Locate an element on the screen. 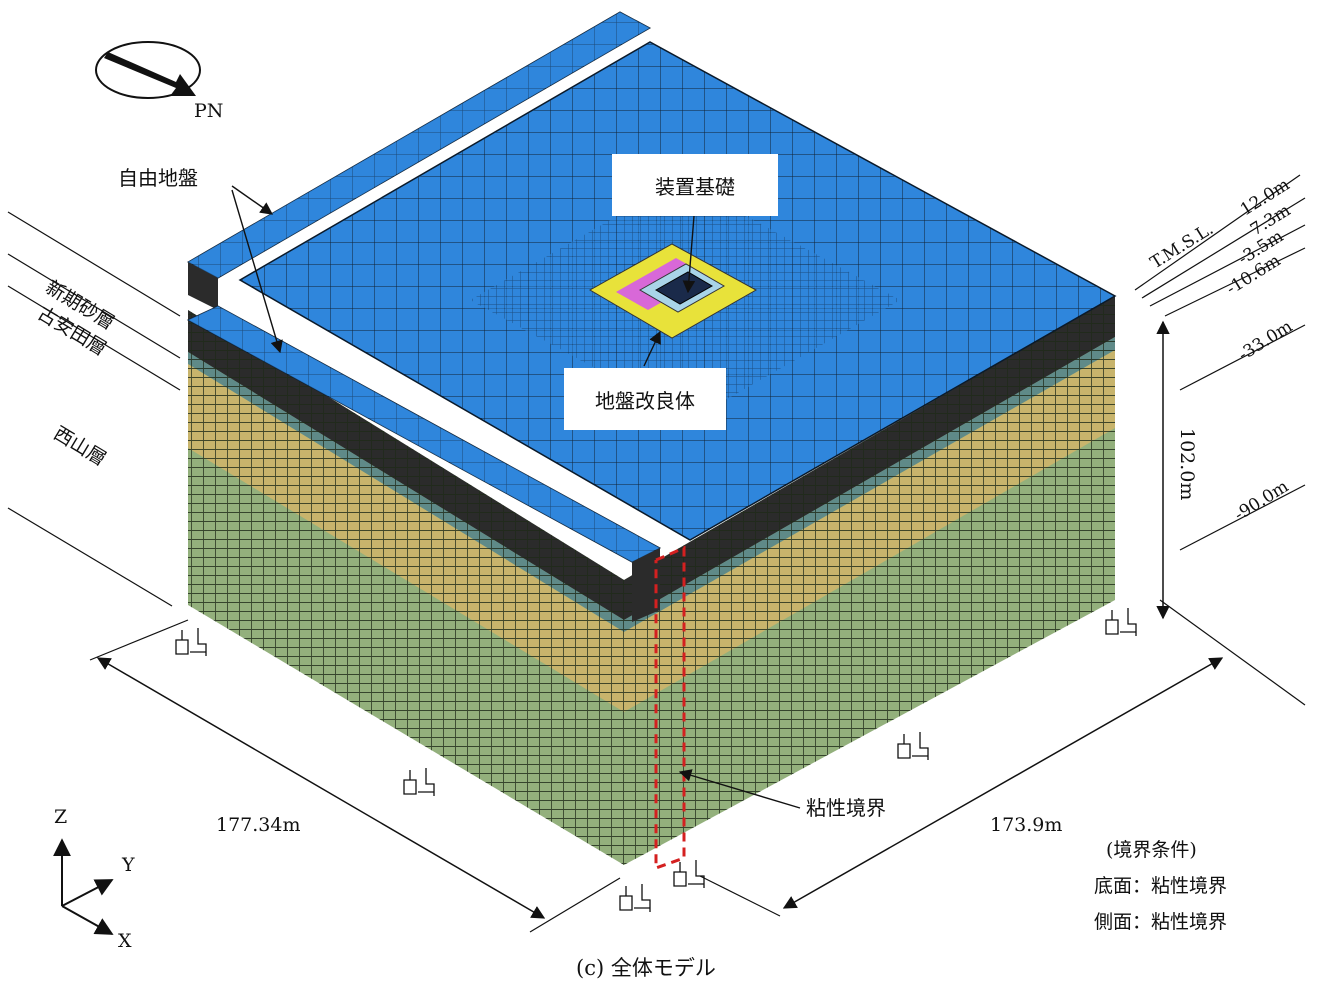 This screenshot has width=1327, height=990. elevation-guide-lines-right is located at coordinates (1220, 440).